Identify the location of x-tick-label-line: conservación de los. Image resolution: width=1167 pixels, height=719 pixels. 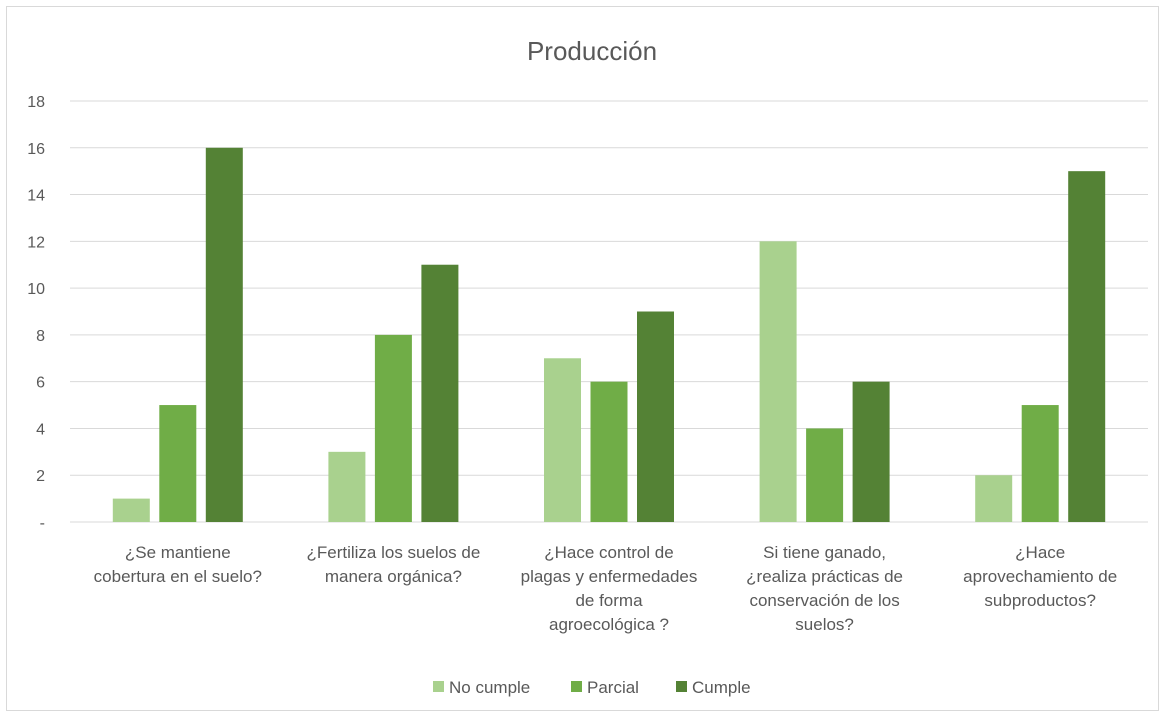
(824, 600).